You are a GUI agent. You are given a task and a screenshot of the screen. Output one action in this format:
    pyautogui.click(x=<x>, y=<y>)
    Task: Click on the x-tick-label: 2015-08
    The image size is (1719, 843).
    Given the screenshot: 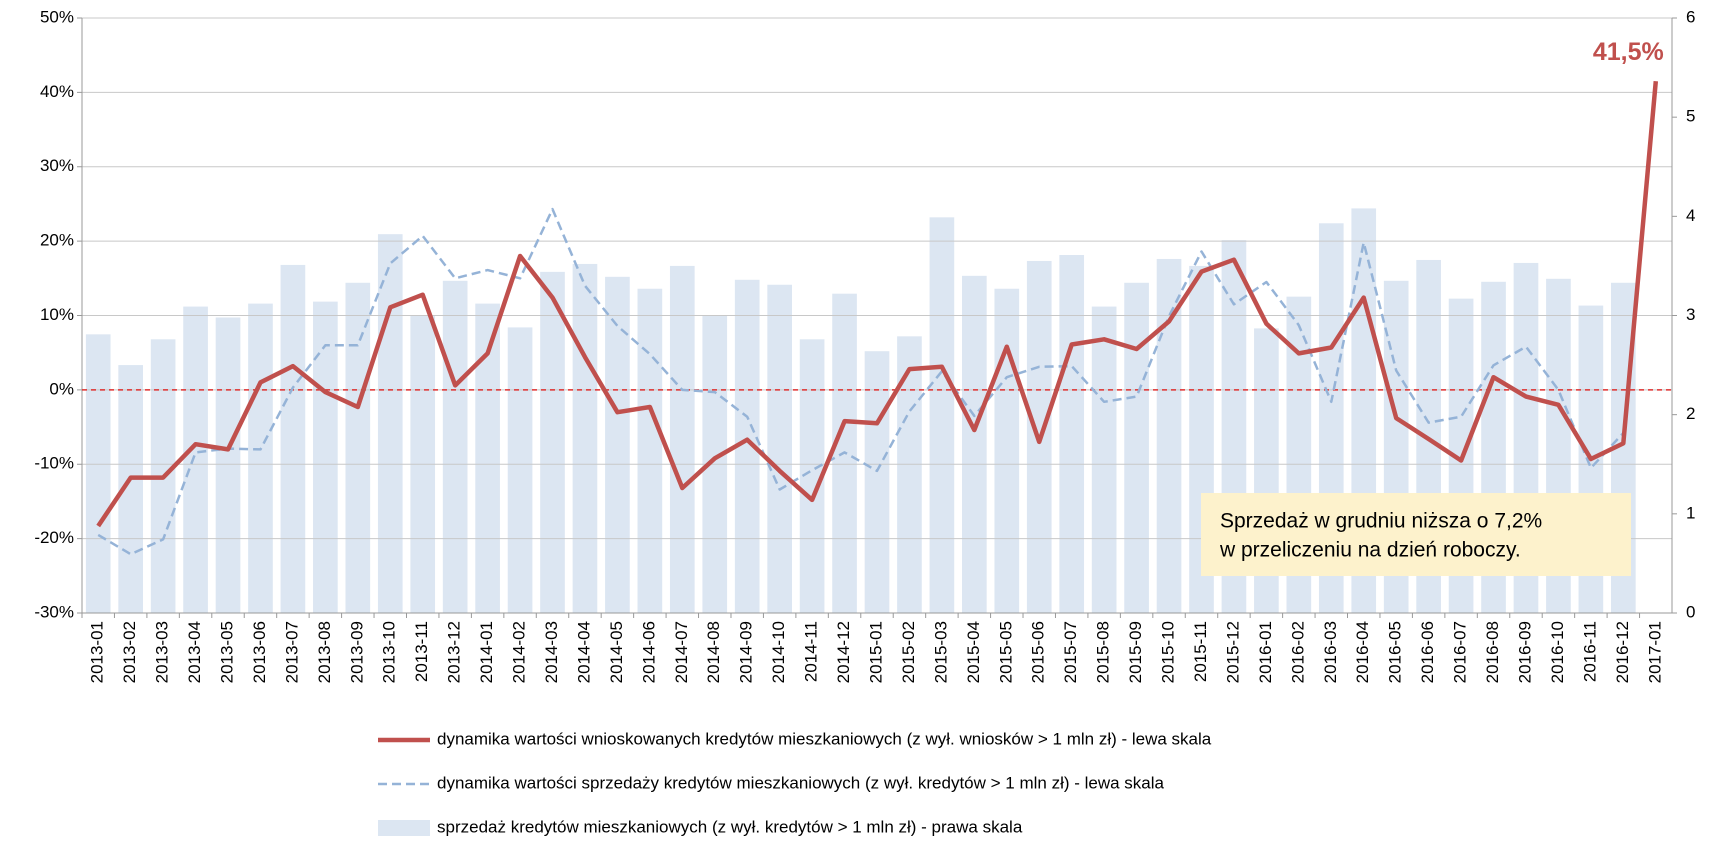 What is the action you would take?
    pyautogui.click(x=1103, y=652)
    